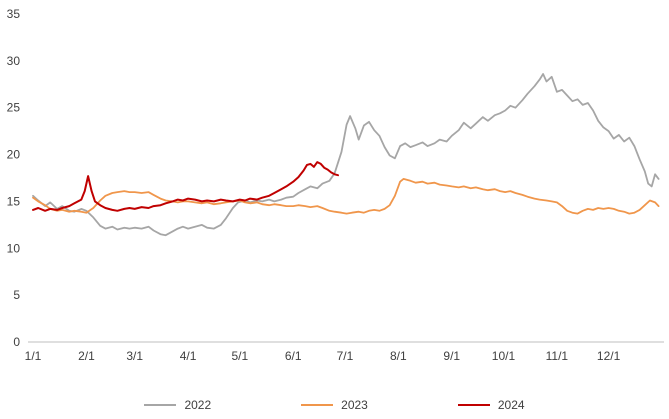  What do you see at coordinates (16, 342) in the screenshot?
I see `y-axis-tick-label: 0` at bounding box center [16, 342].